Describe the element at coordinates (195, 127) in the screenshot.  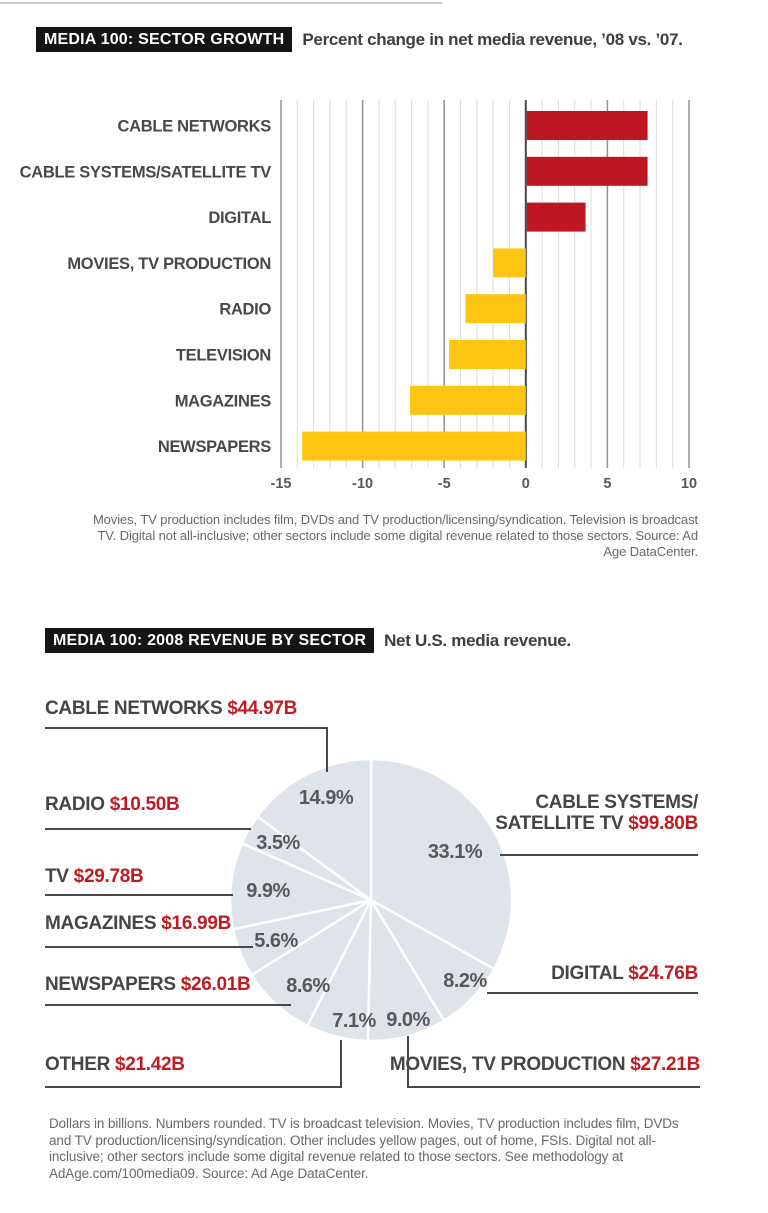
I see `bar-category-label: CABLE NETWORKS` at that location.